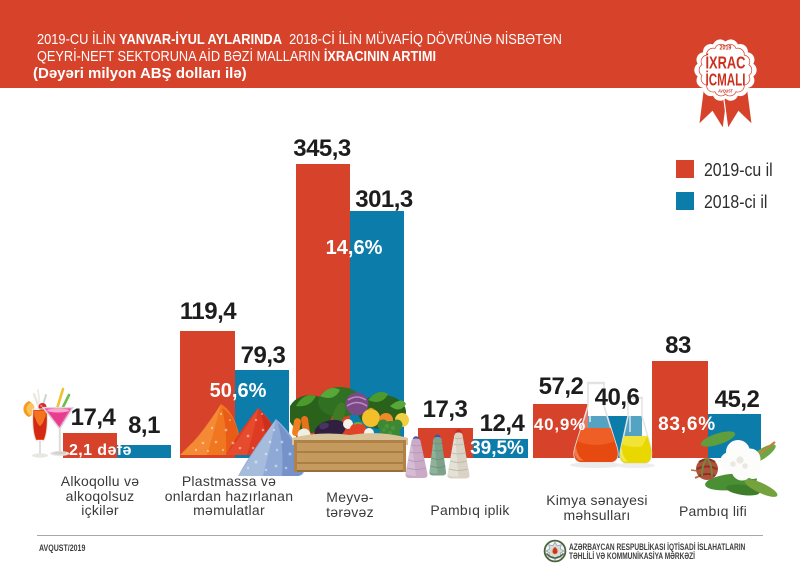  What do you see at coordinates (725, 64) in the screenshot?
I see `svg-text: İXRAC` at bounding box center [725, 64].